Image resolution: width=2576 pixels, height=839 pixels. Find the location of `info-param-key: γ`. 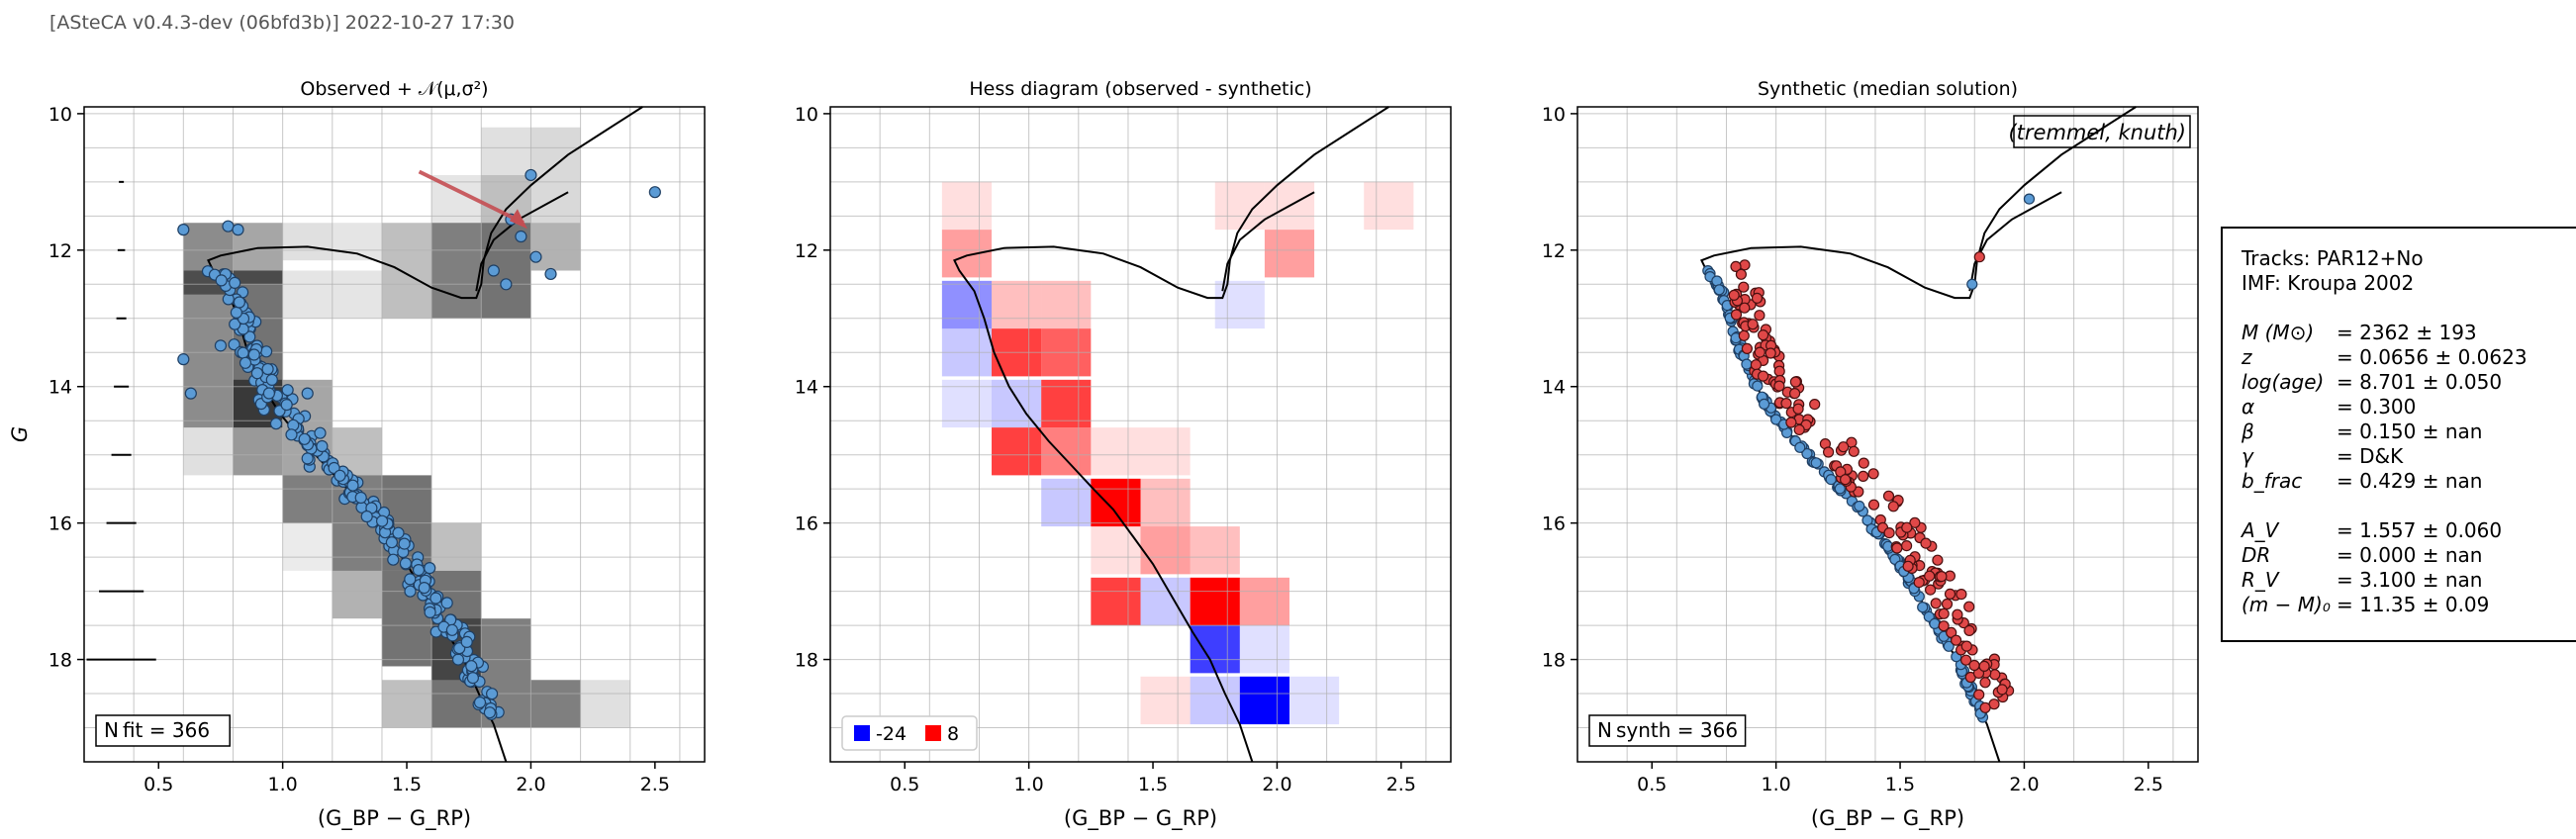

info-param-key: γ is located at coordinates (2247, 456).